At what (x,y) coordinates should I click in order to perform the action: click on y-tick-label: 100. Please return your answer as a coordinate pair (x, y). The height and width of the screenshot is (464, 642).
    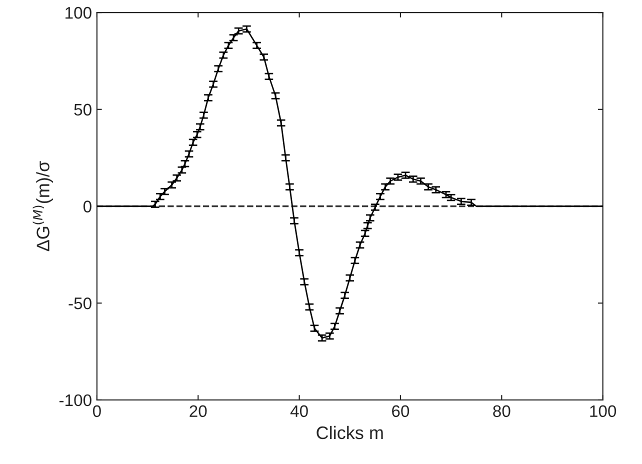
    Looking at the image, I should click on (79, 12).